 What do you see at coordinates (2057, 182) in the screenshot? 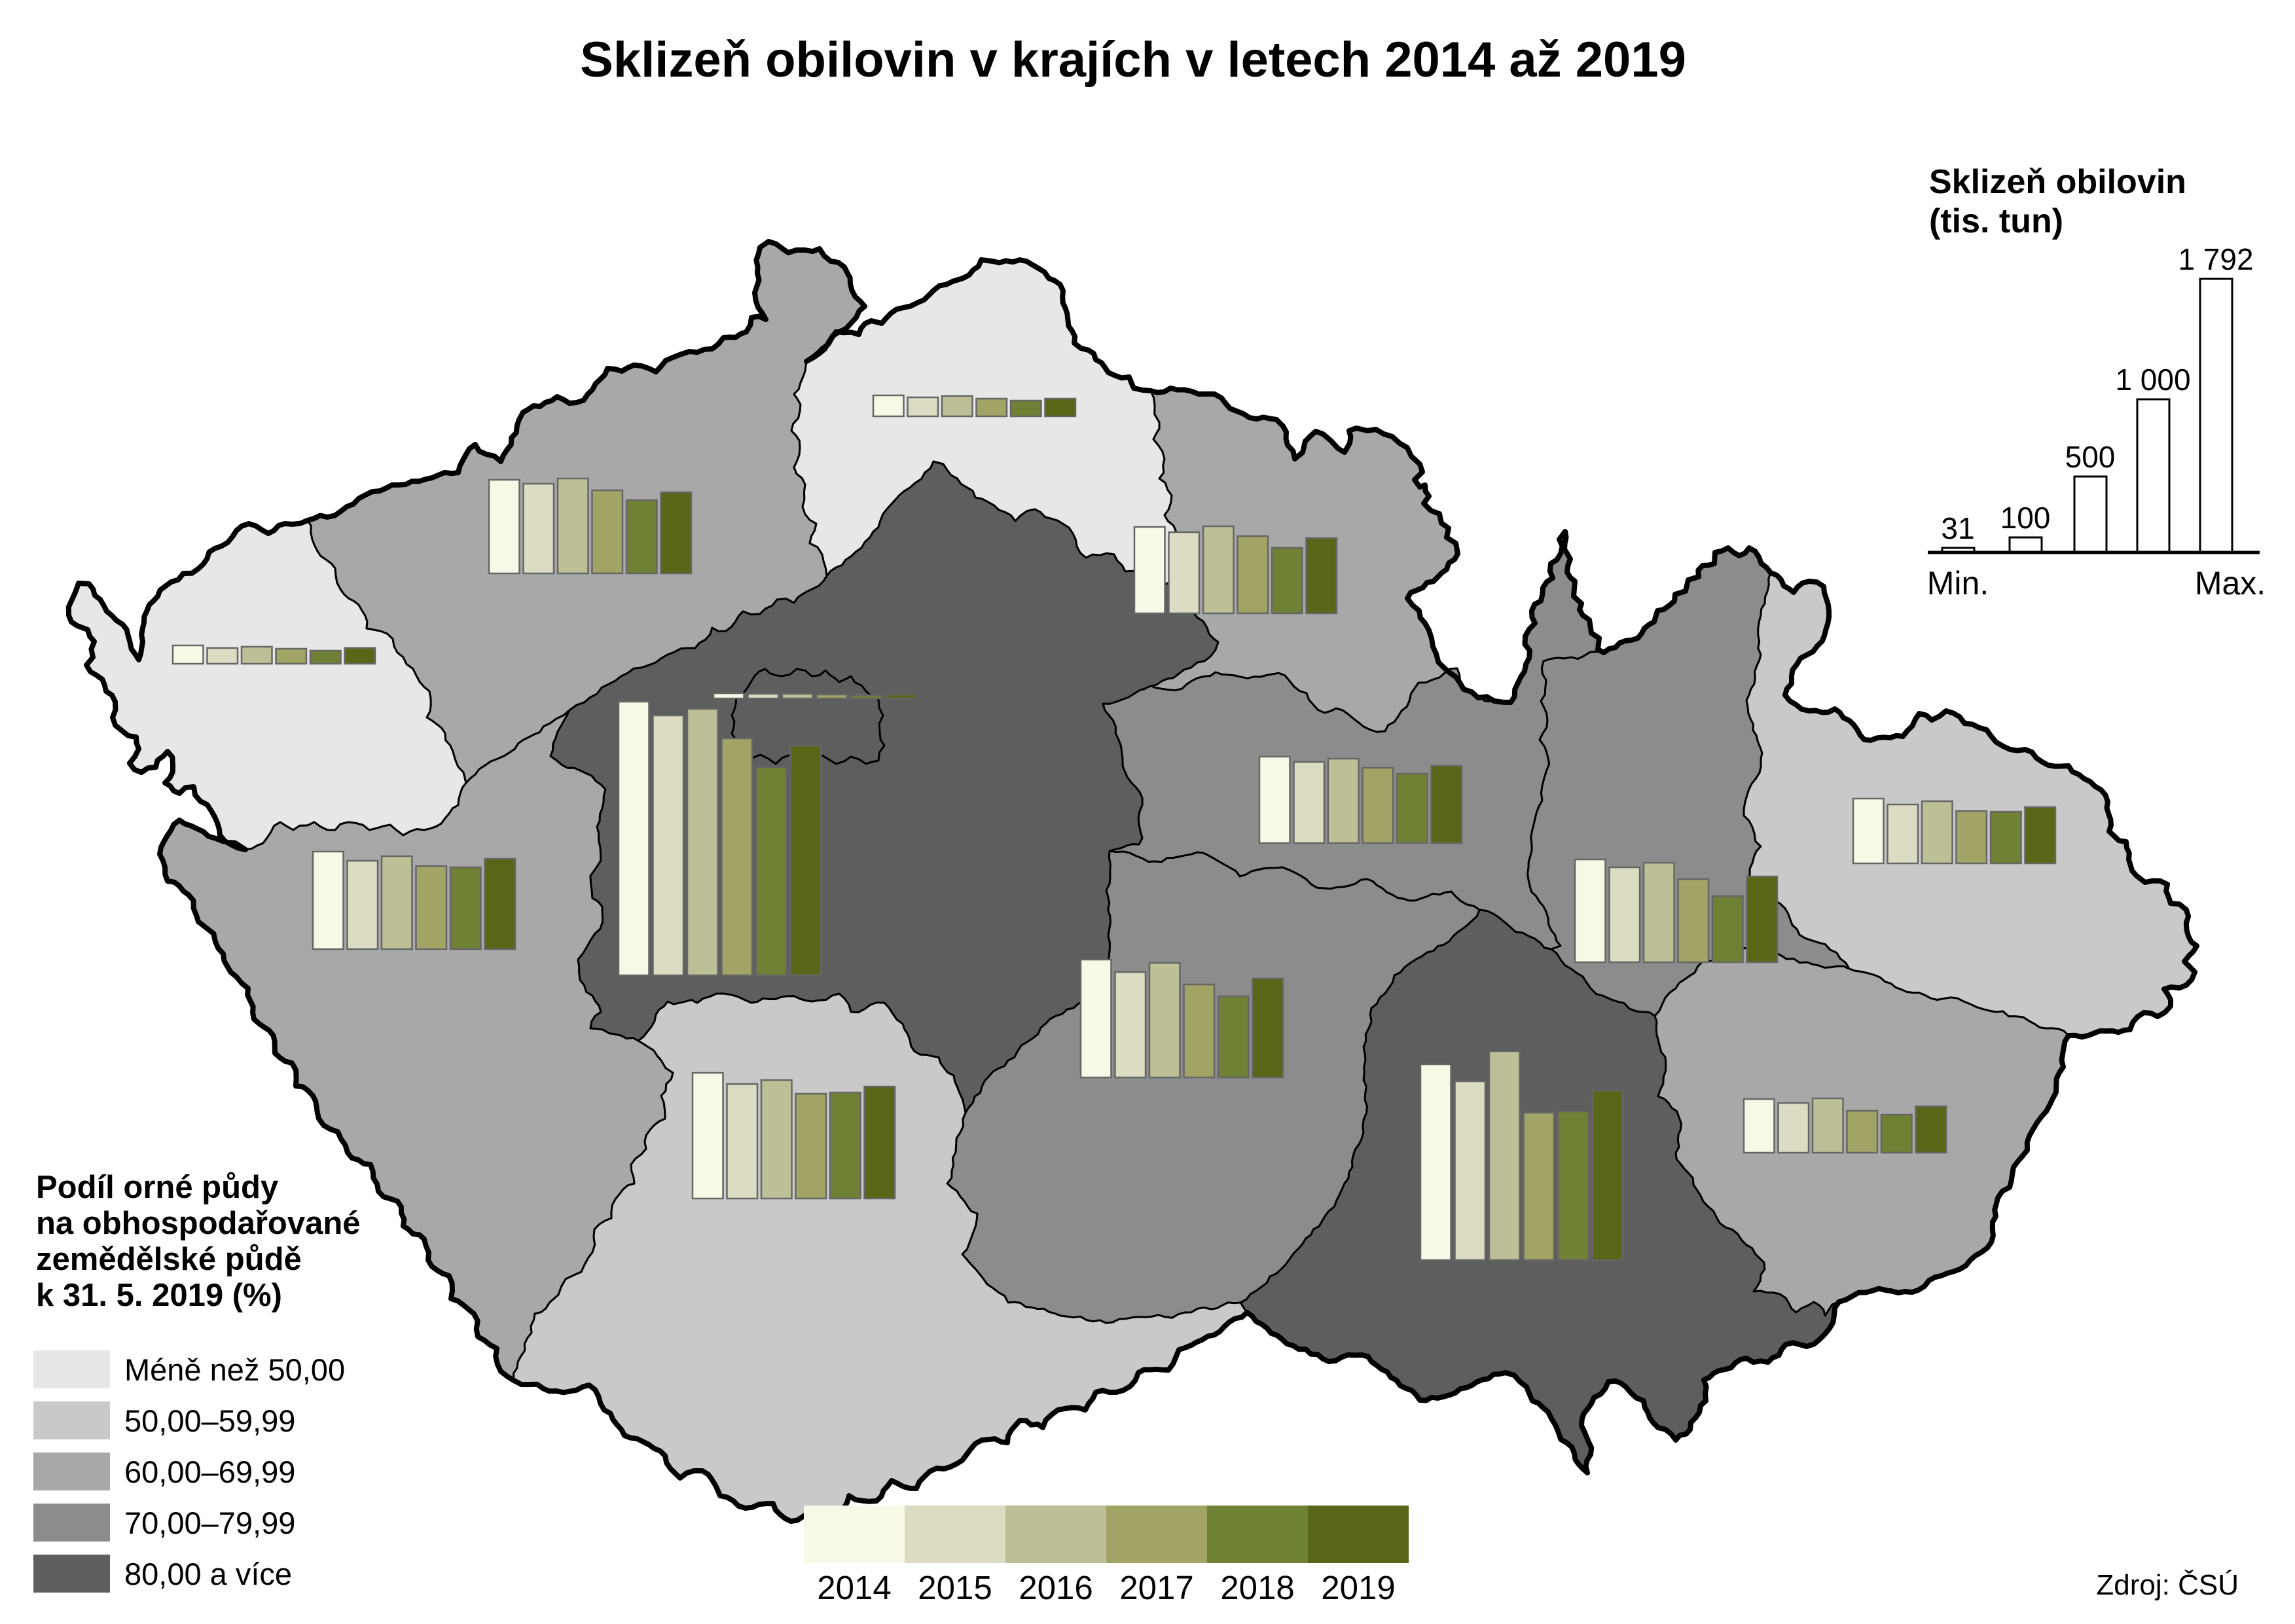
I see `svg-text: Sklizeň obilovin` at bounding box center [2057, 182].